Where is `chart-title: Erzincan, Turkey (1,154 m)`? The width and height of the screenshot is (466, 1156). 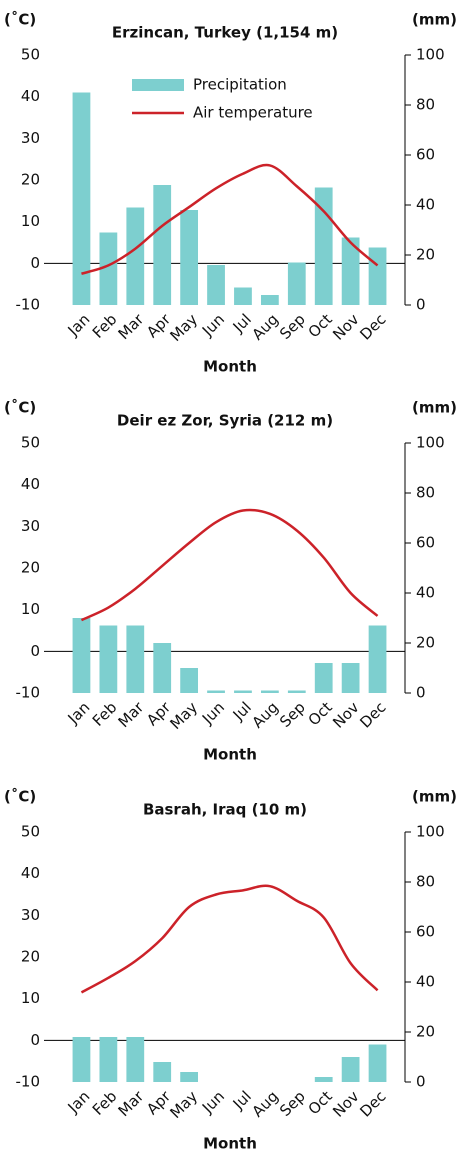
chart-title: Erzincan, Turkey (1,154 m) is located at coordinates (225, 33).